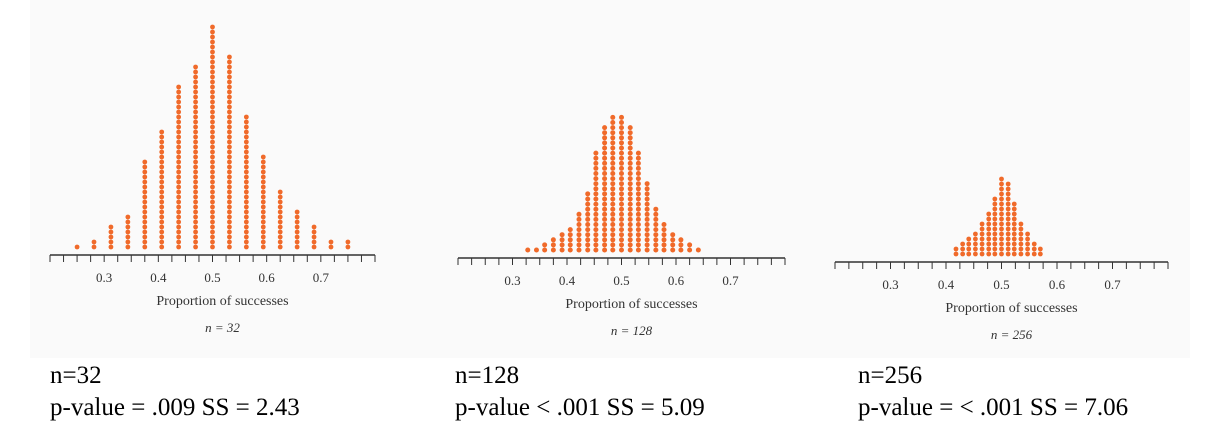 The height and width of the screenshot is (448, 1224). Describe the element at coordinates (632, 330) in the screenshot. I see `sample-size-note: n = 128` at that location.